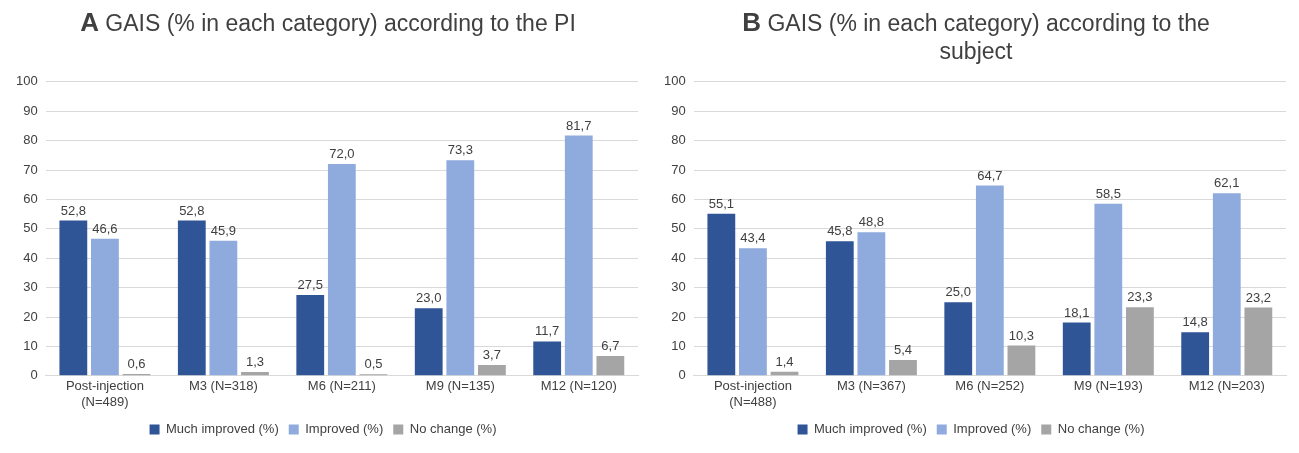  Describe the element at coordinates (578, 386) in the screenshot. I see `x-tick-label: M12 (N=120)` at that location.